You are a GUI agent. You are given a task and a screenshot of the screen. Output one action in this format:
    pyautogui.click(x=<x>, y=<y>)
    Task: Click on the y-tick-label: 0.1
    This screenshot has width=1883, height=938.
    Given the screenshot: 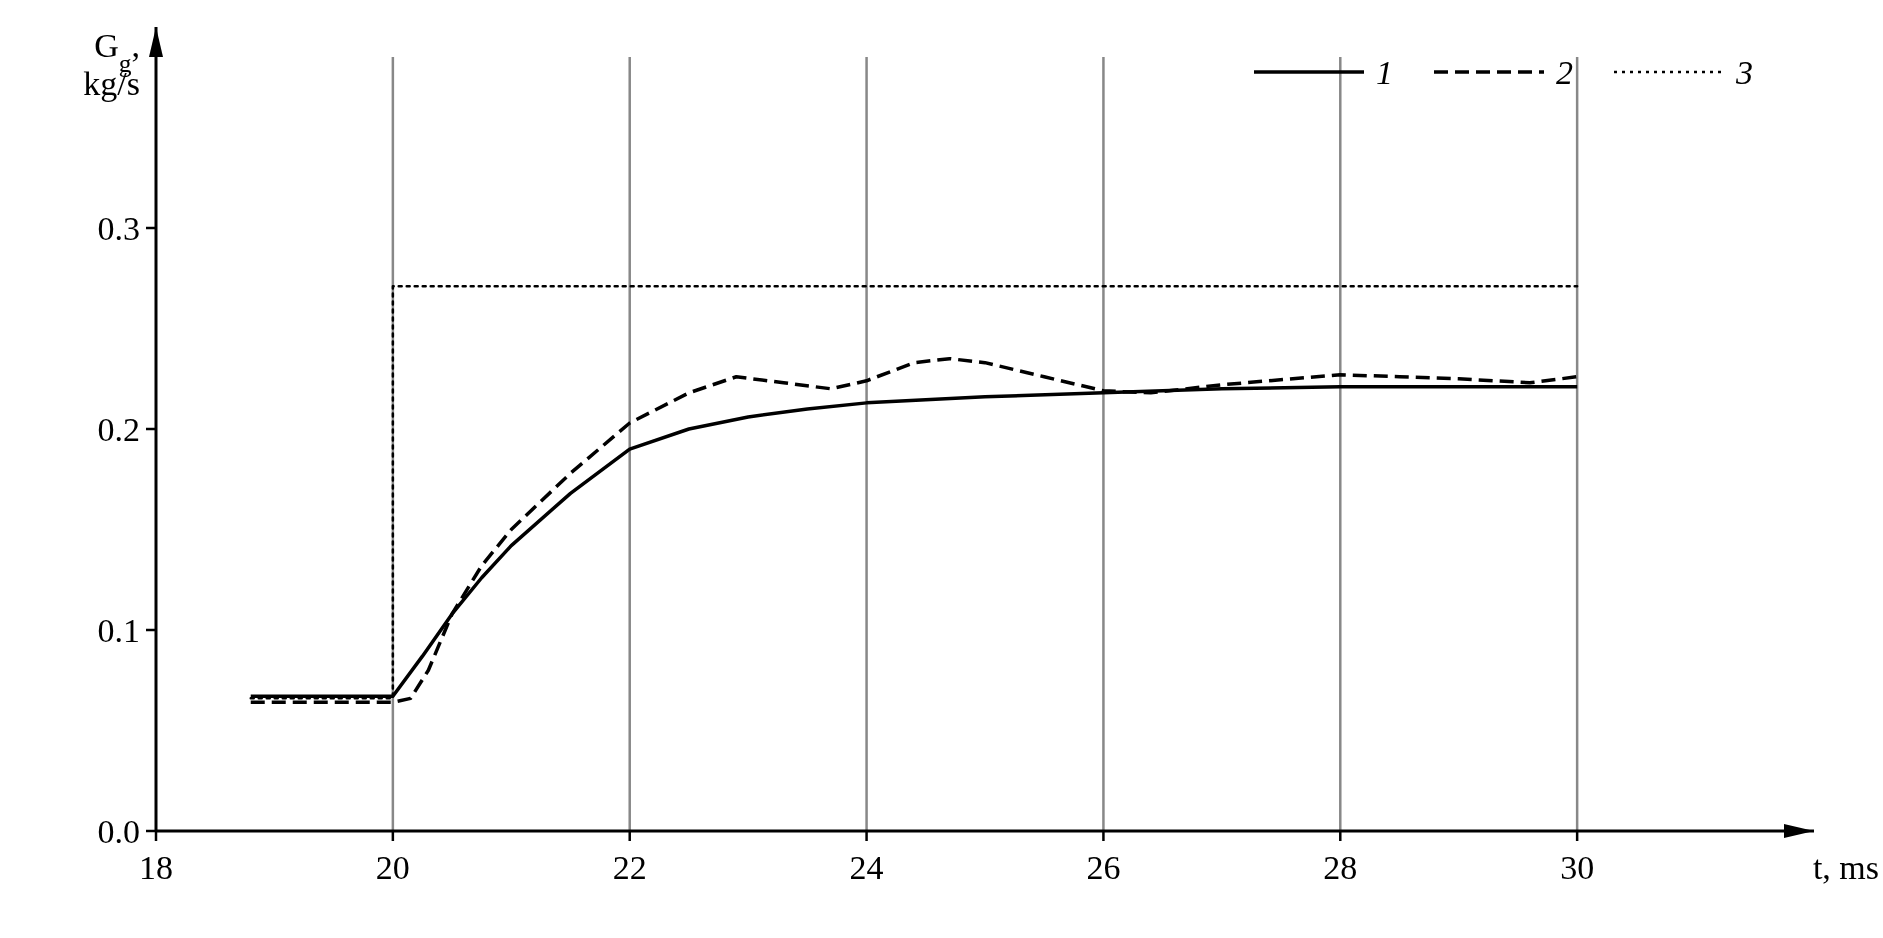 What is the action you would take?
    pyautogui.click(x=118, y=630)
    